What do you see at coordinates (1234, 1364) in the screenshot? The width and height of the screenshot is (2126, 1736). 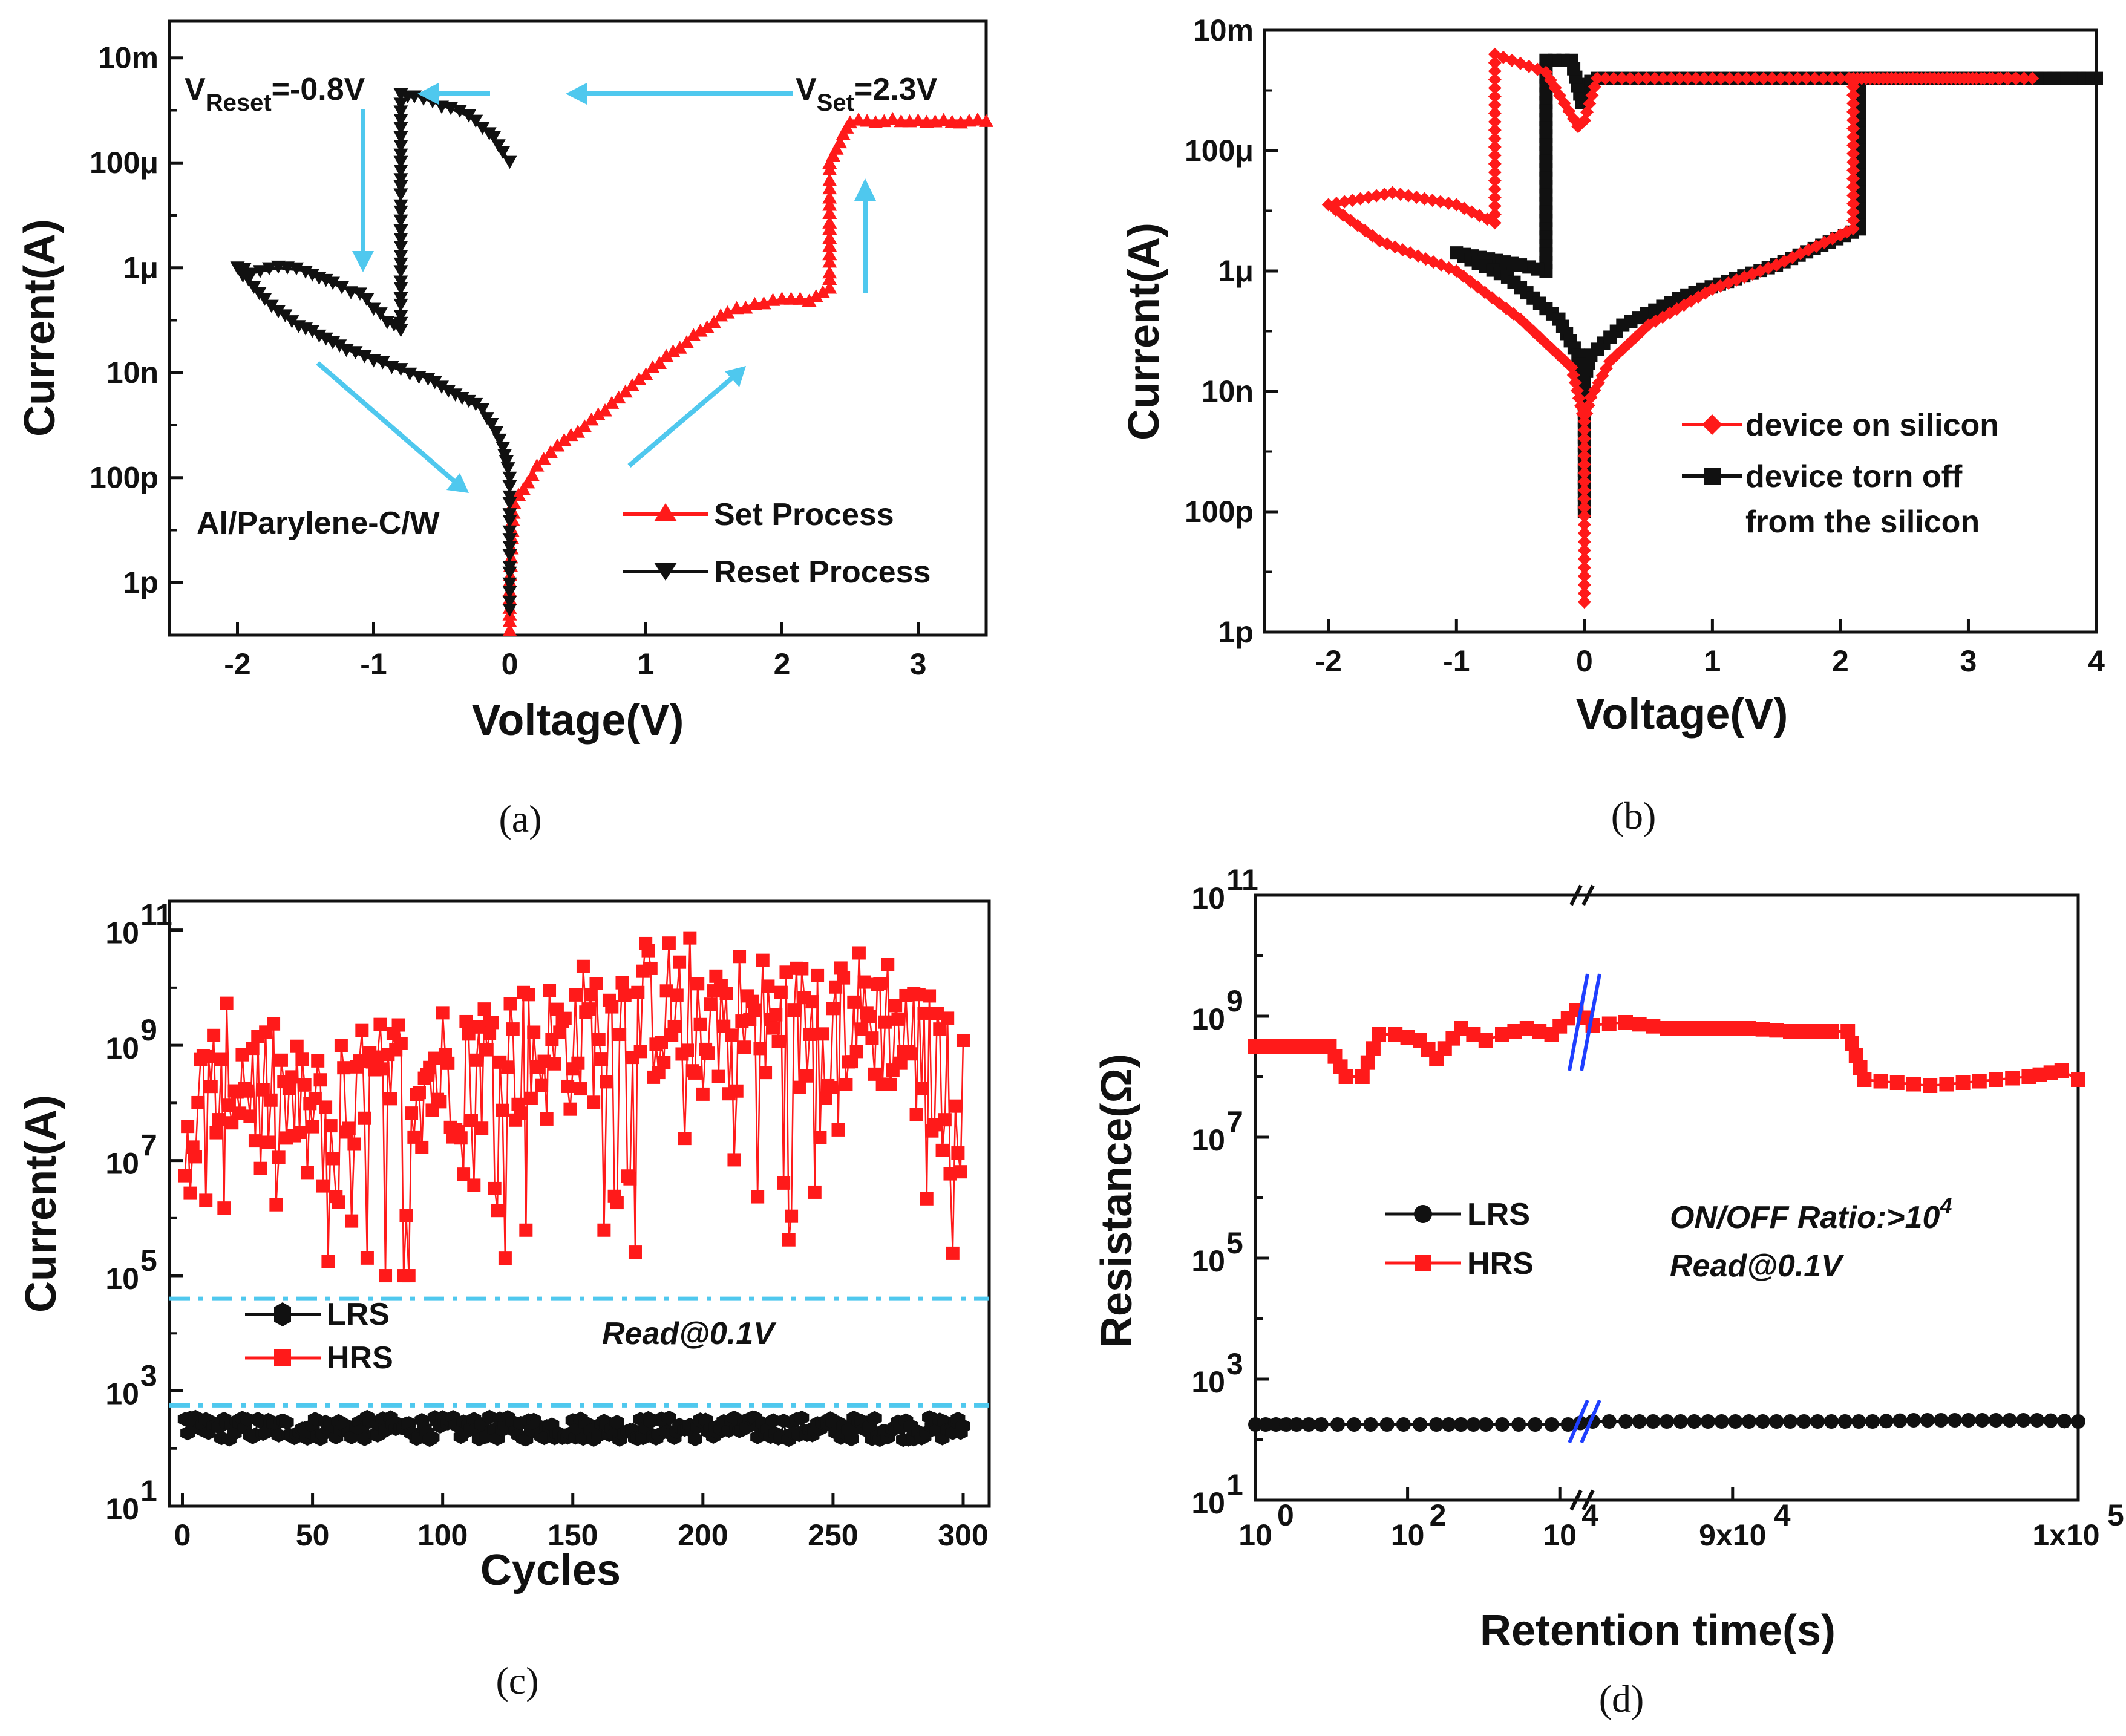 I see `y-tick-exponent: 3` at bounding box center [1234, 1364].